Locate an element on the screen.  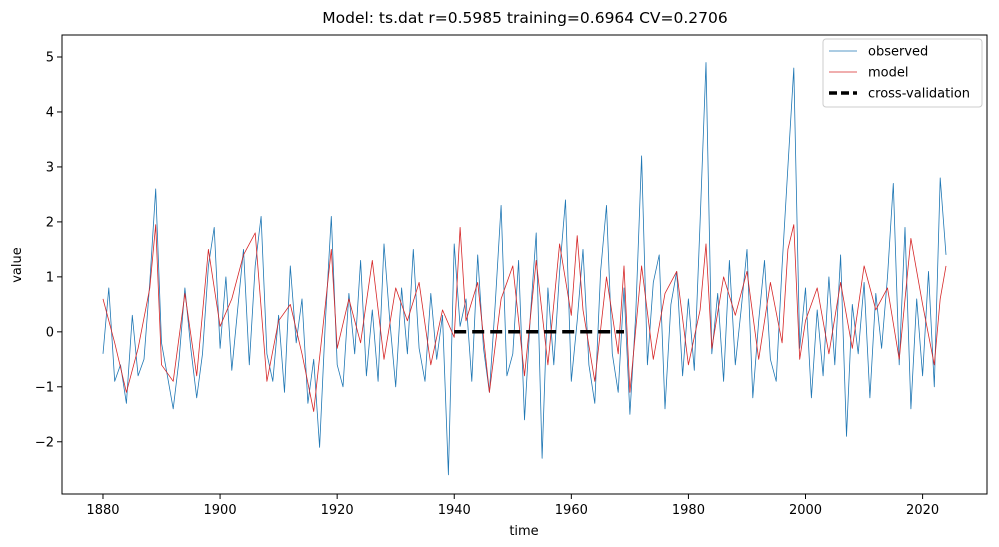
y-tick-label-4: 4 is located at coordinates (50, 112).